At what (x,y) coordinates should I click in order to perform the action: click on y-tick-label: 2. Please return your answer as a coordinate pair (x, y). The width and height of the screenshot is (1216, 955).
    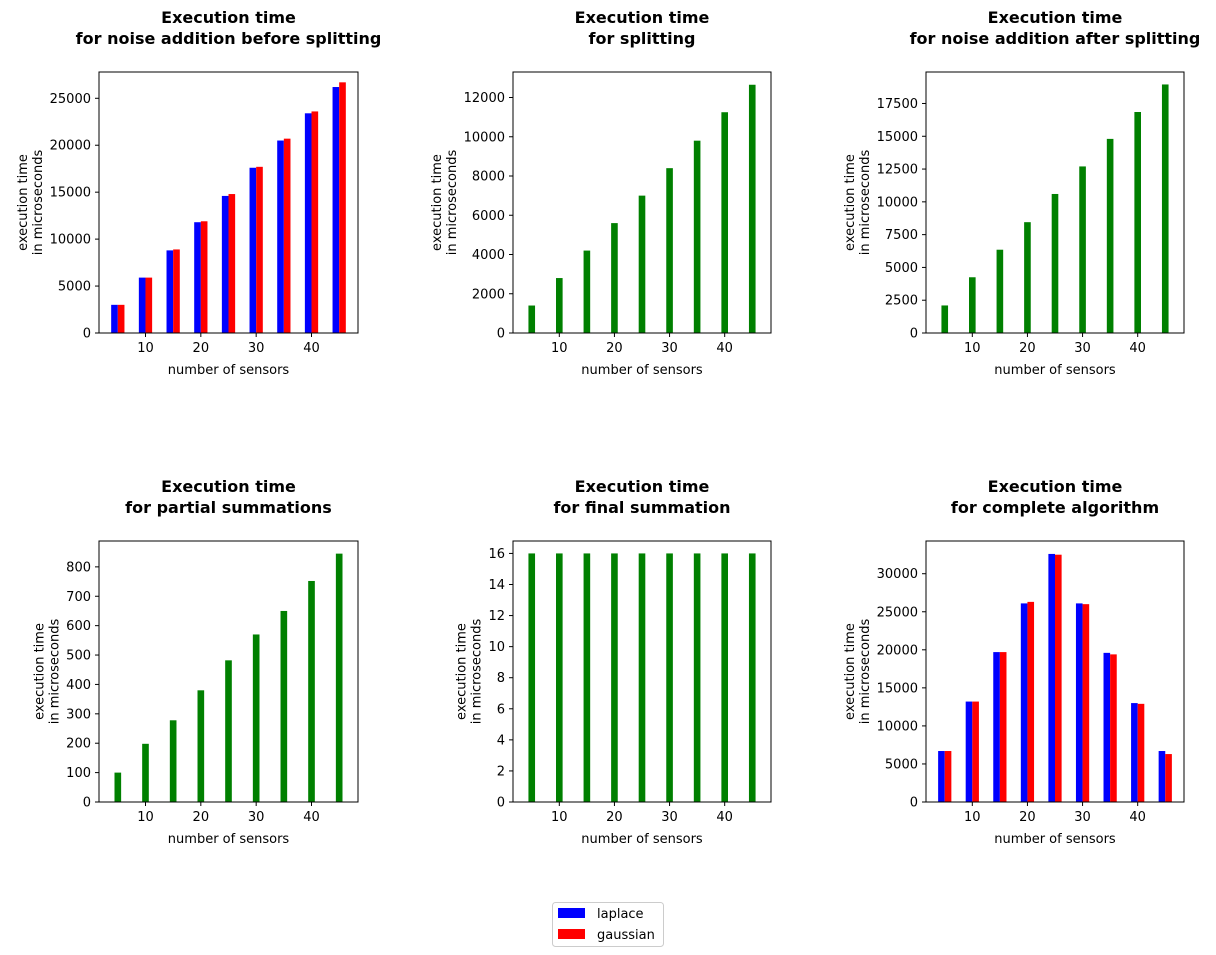
    Looking at the image, I should click on (501, 771).